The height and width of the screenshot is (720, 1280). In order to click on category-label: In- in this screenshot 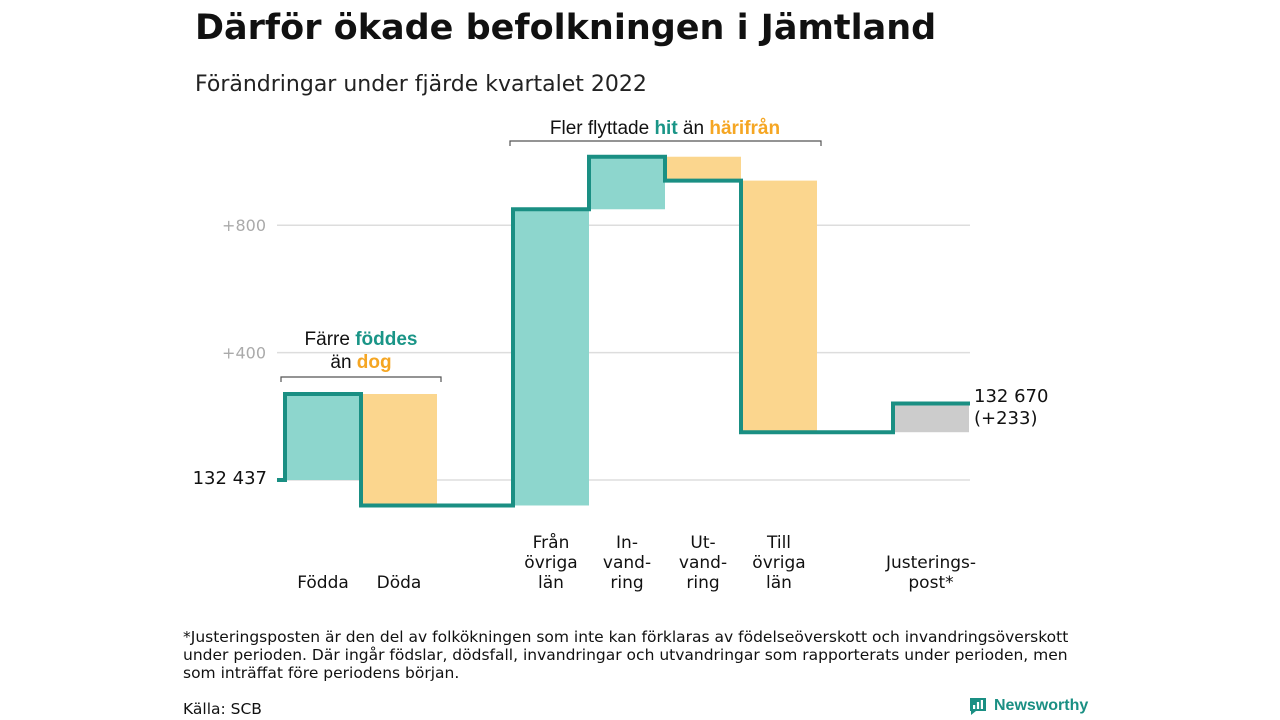, I will do `click(627, 543)`.